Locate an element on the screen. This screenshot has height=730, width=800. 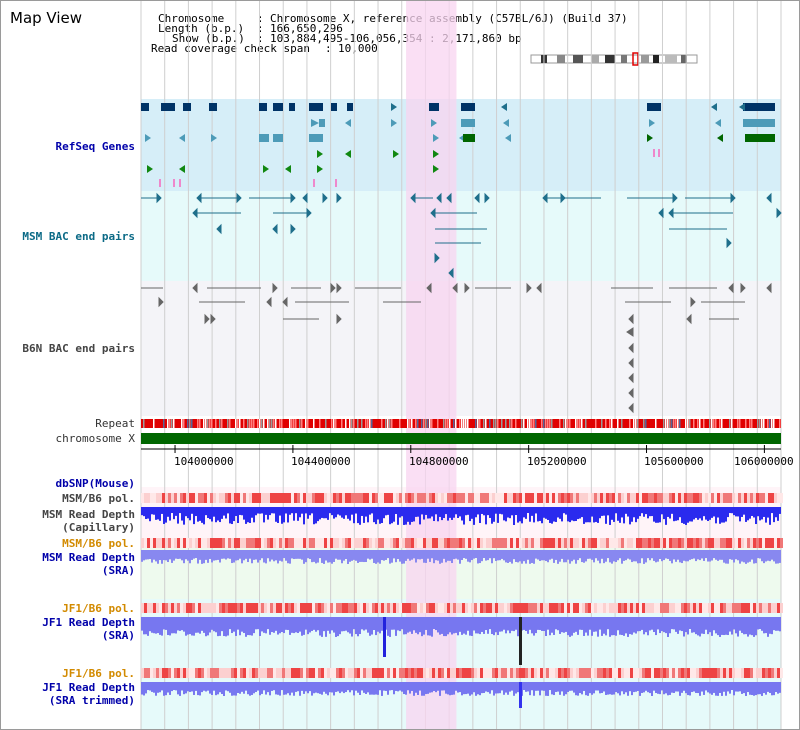
tick-label-1: 104400000 is located at coordinates (321, 461).